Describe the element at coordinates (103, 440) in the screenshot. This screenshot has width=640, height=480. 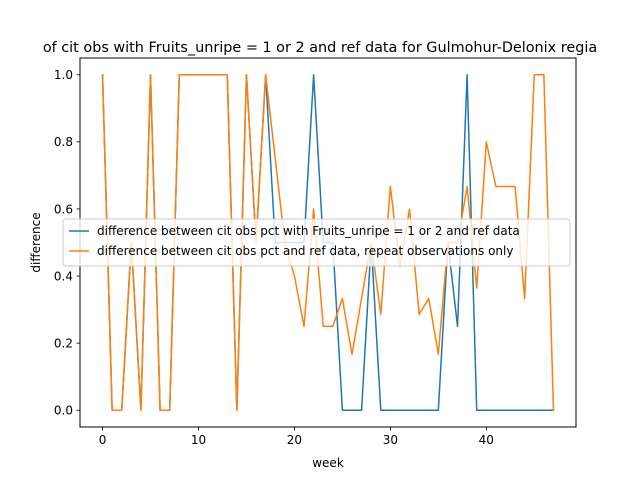
I see `x-tick-label: 0` at that location.